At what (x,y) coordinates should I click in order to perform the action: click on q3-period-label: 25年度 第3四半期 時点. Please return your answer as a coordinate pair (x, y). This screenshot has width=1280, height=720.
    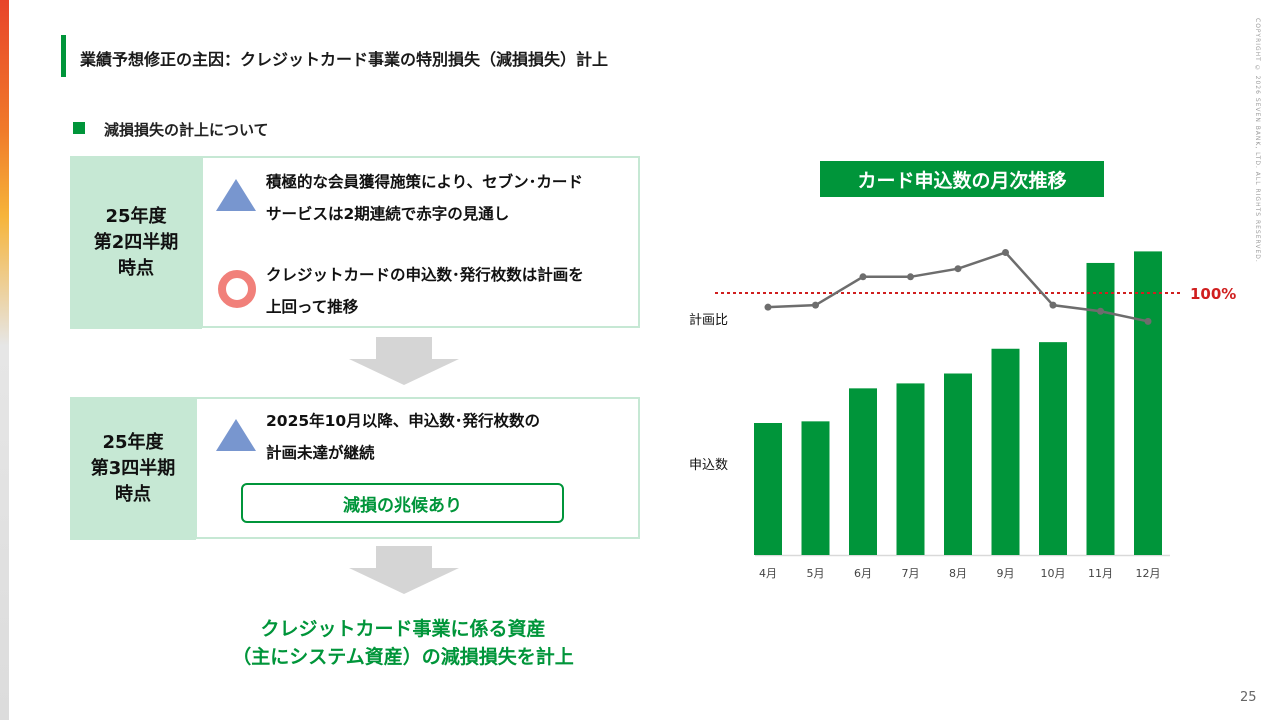
    Looking at the image, I should click on (133, 468).